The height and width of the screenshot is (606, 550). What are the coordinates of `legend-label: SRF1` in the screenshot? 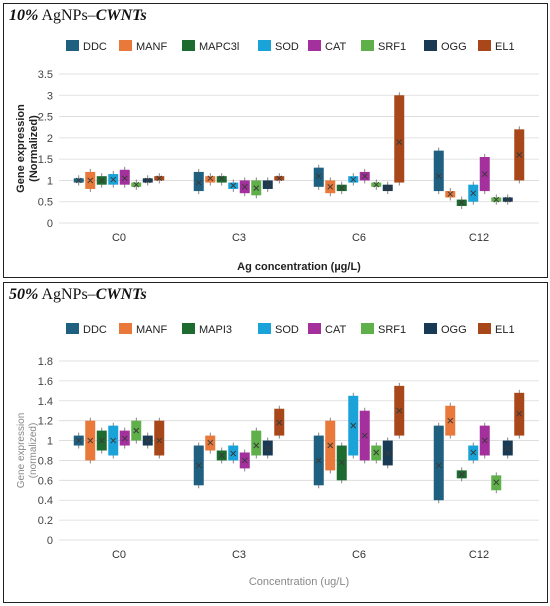 It's located at (392, 330).